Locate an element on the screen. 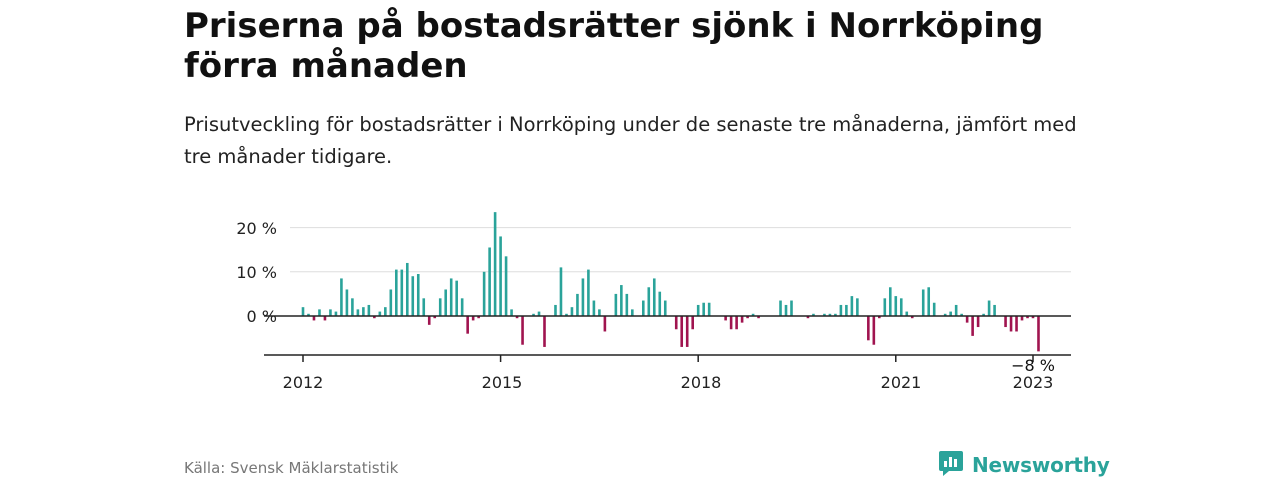 The width and height of the screenshot is (1280, 481). x-tick-label: 2015 is located at coordinates (502, 382).